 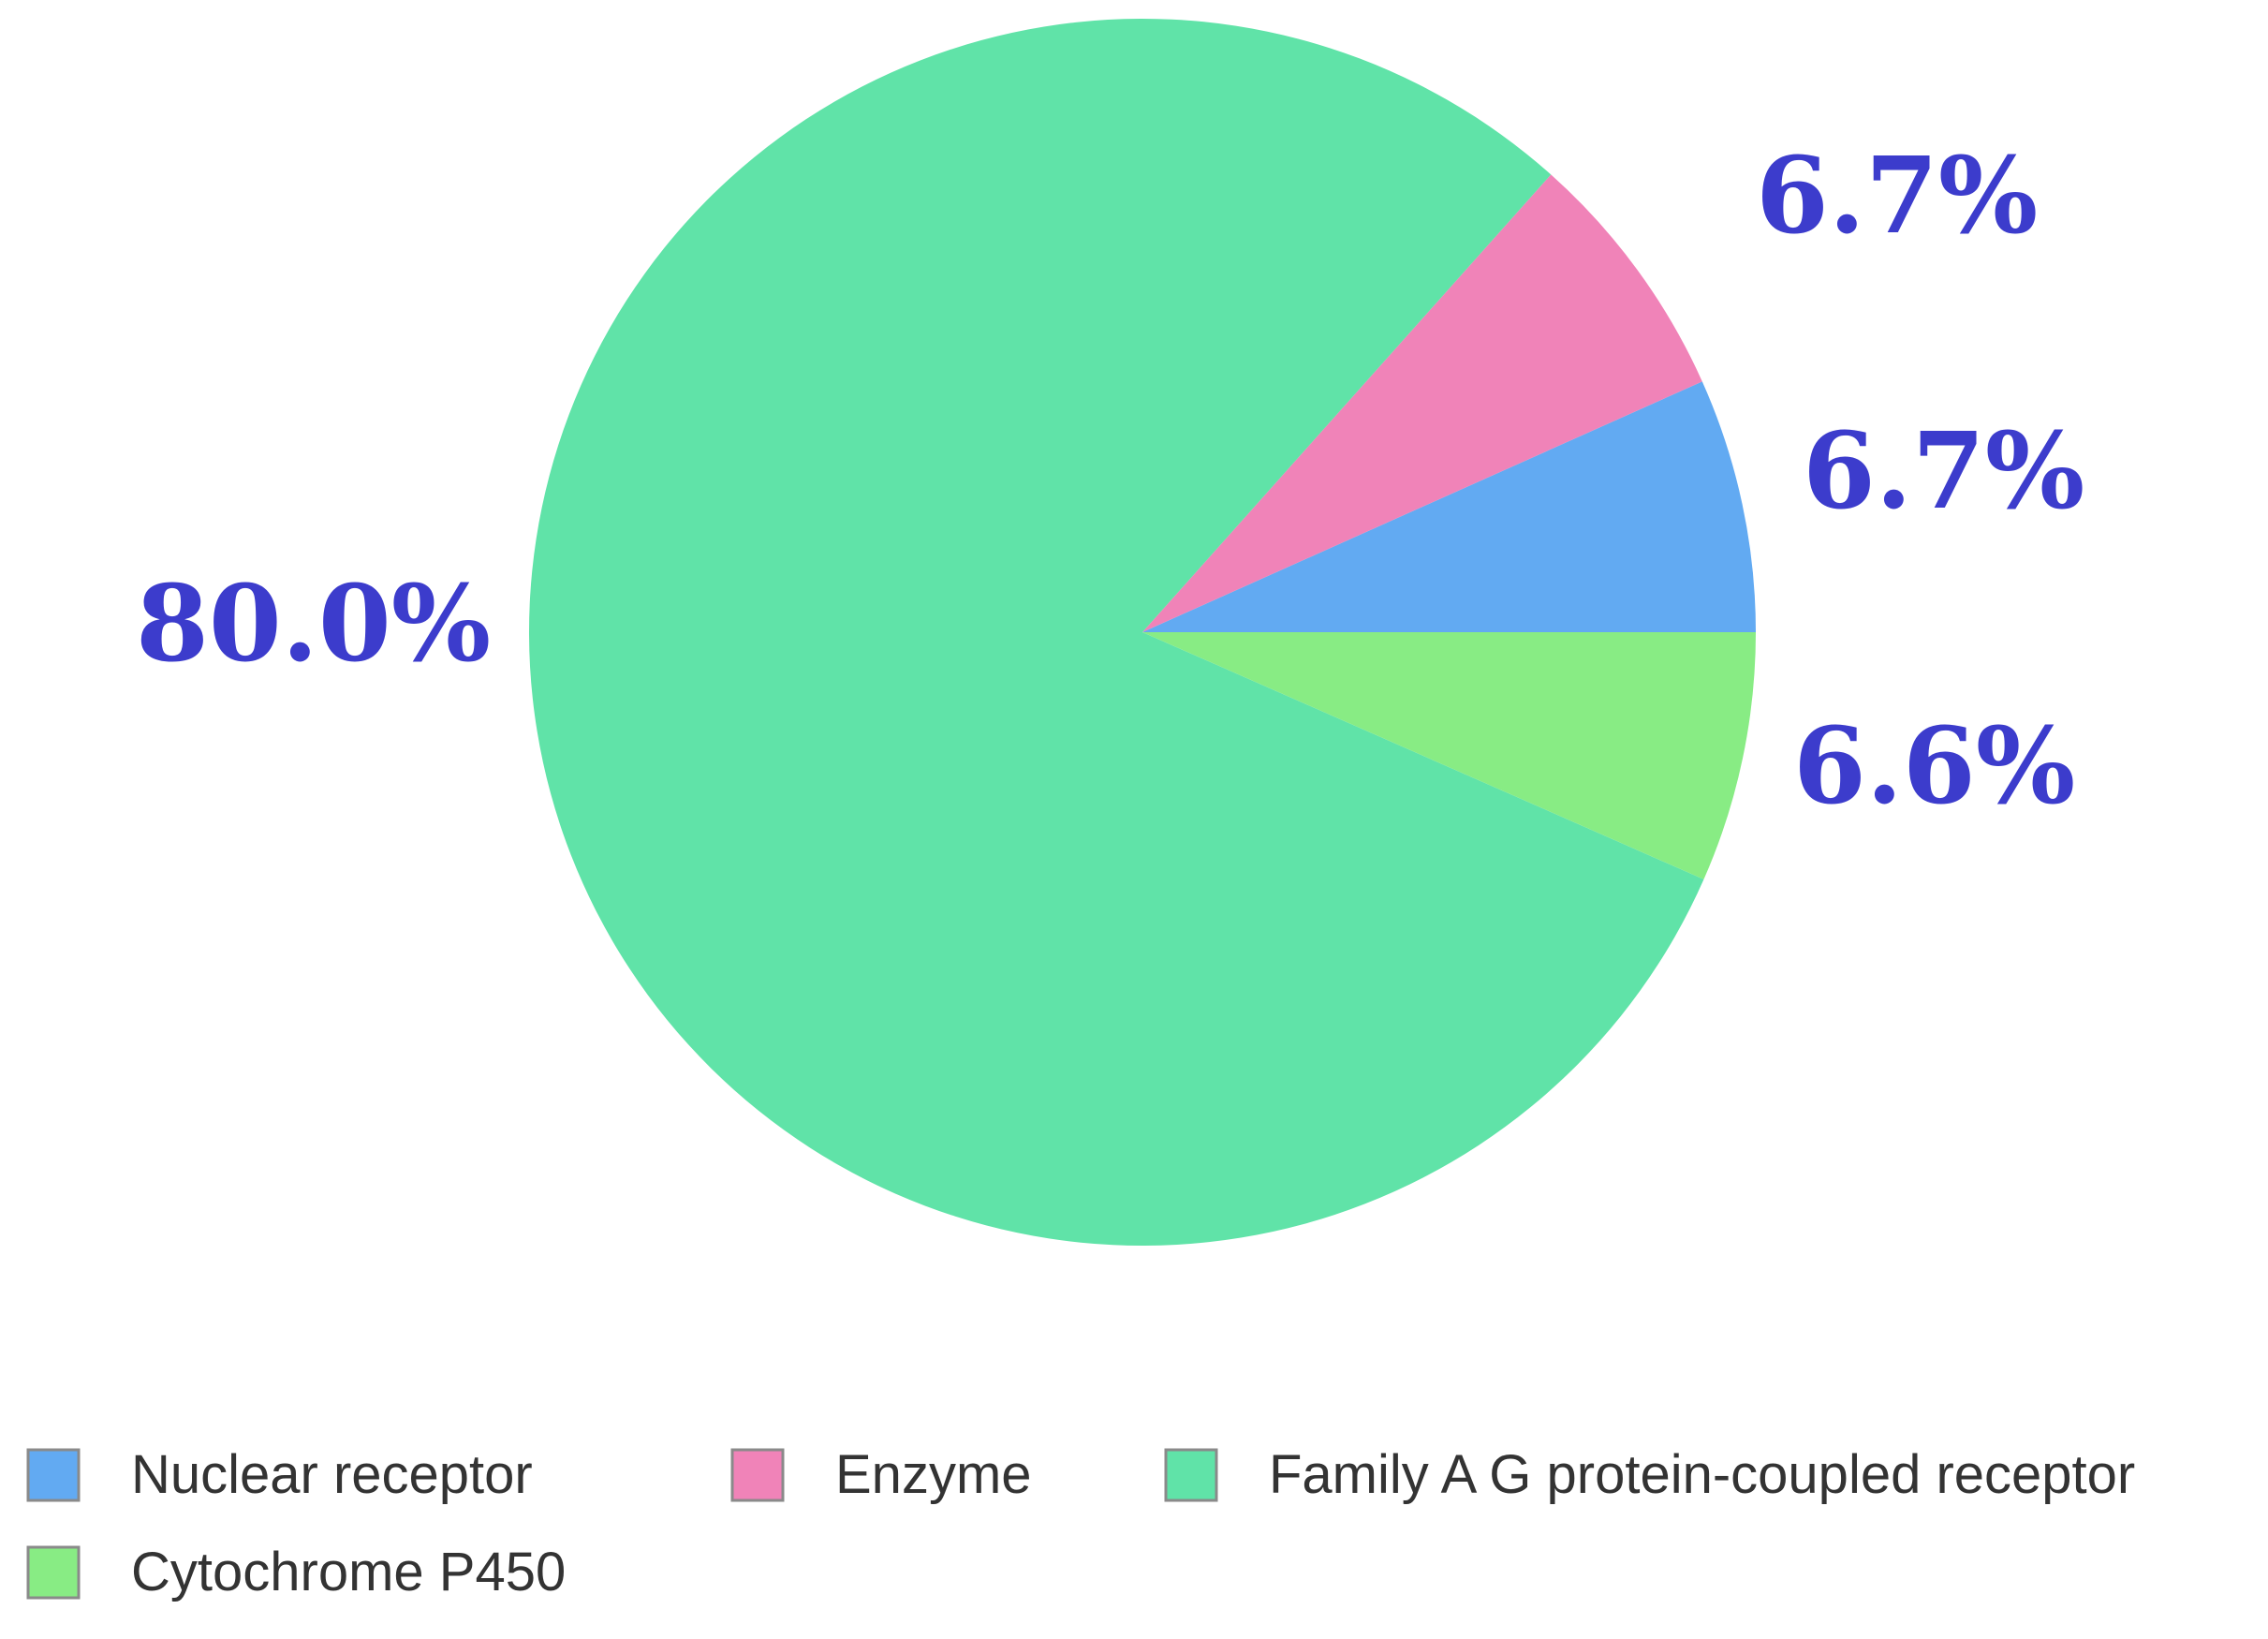 I want to click on slice-label-enzyme: 6.7%, so click(x=1897, y=196).